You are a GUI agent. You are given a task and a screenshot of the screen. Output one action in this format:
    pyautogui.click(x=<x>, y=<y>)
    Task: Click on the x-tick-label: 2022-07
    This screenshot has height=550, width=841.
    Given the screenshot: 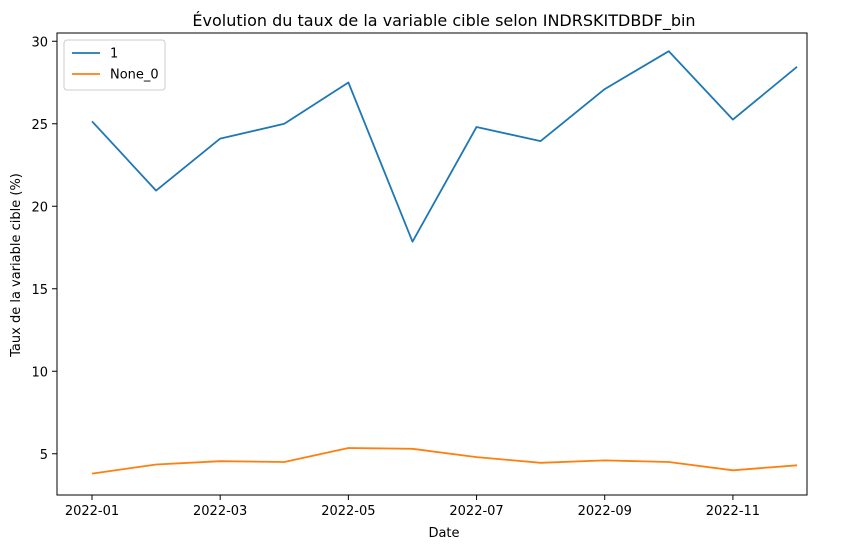 What is the action you would take?
    pyautogui.click(x=476, y=511)
    